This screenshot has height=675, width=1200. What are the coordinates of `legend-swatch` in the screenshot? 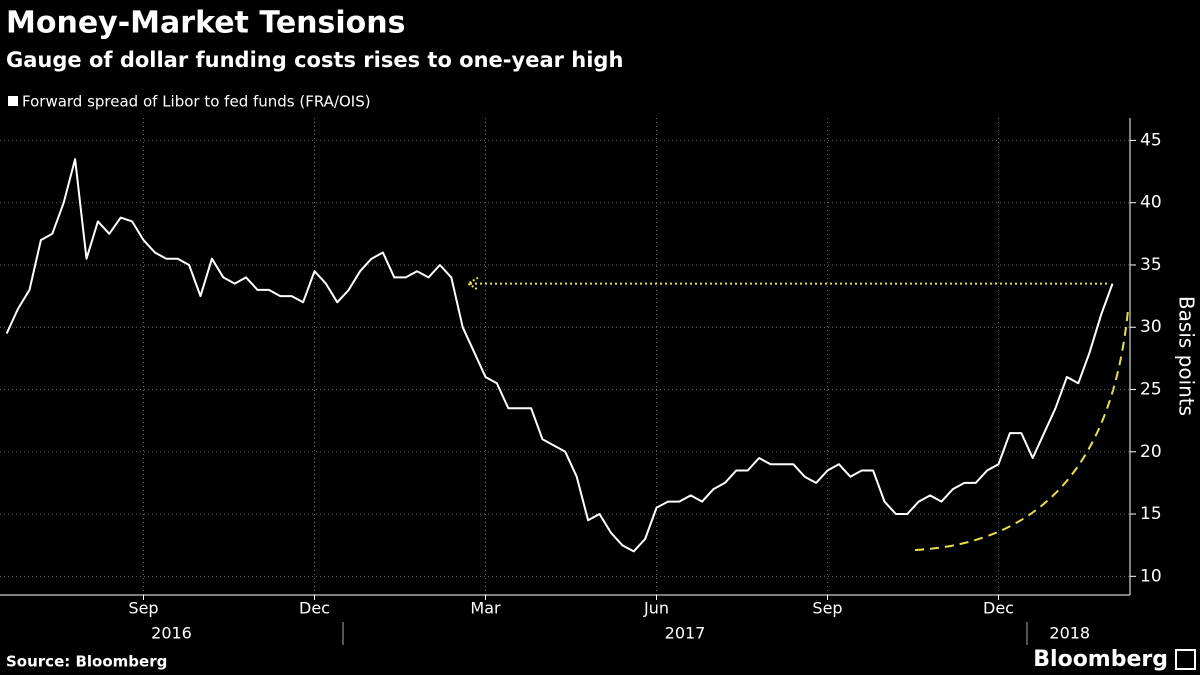 It's located at (13, 101).